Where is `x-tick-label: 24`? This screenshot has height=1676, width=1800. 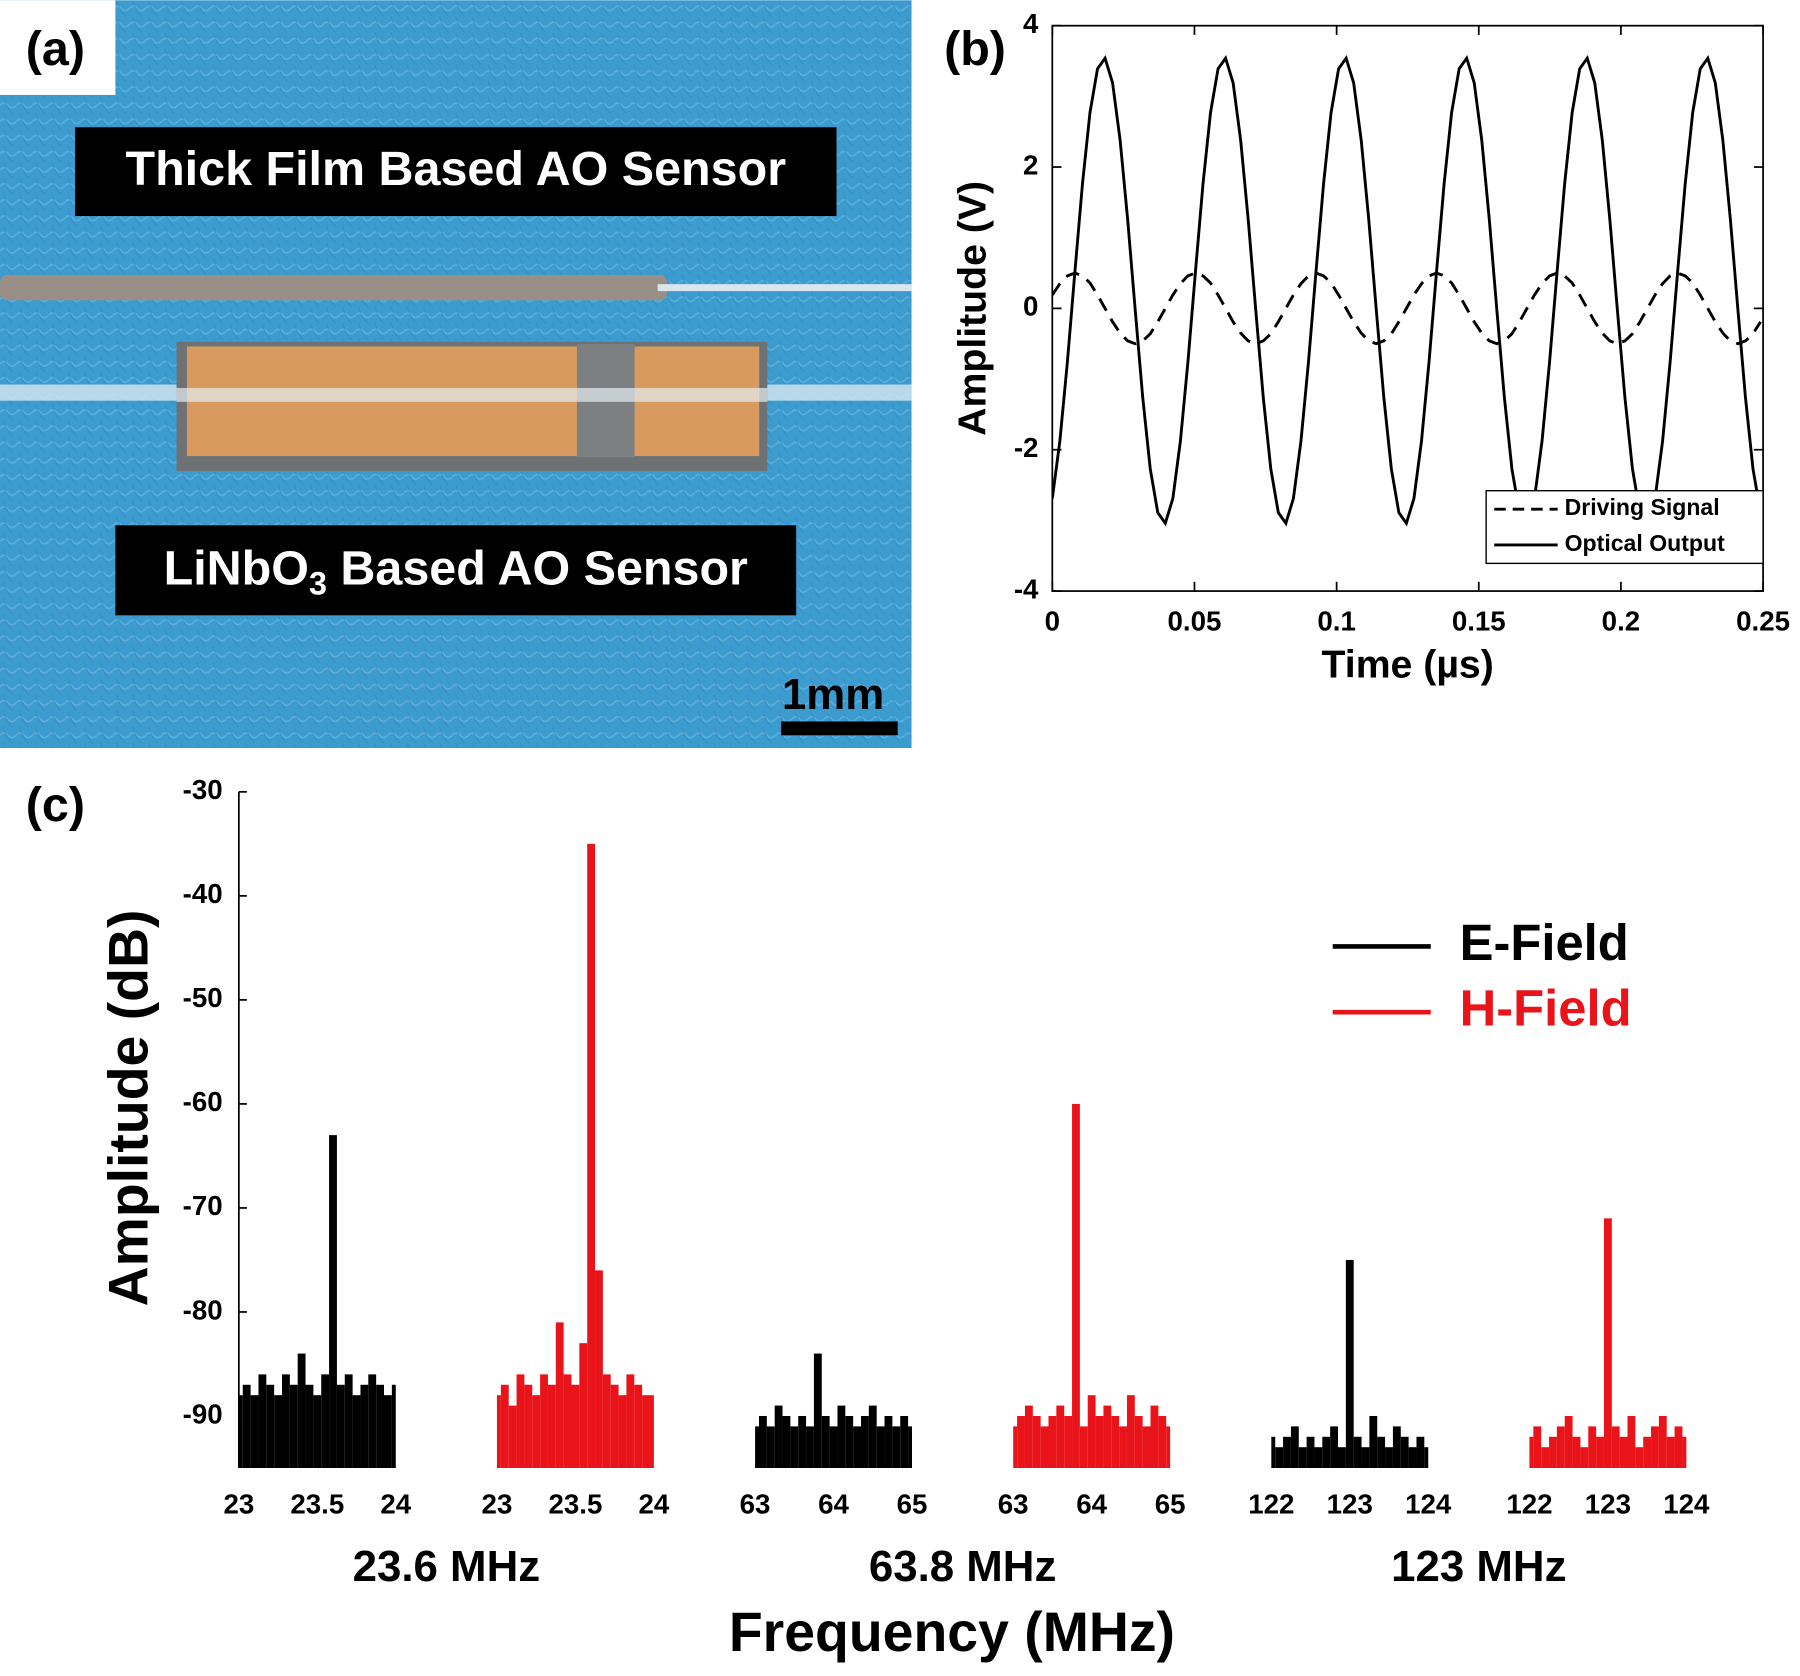
x-tick-label: 24 is located at coordinates (653, 1503).